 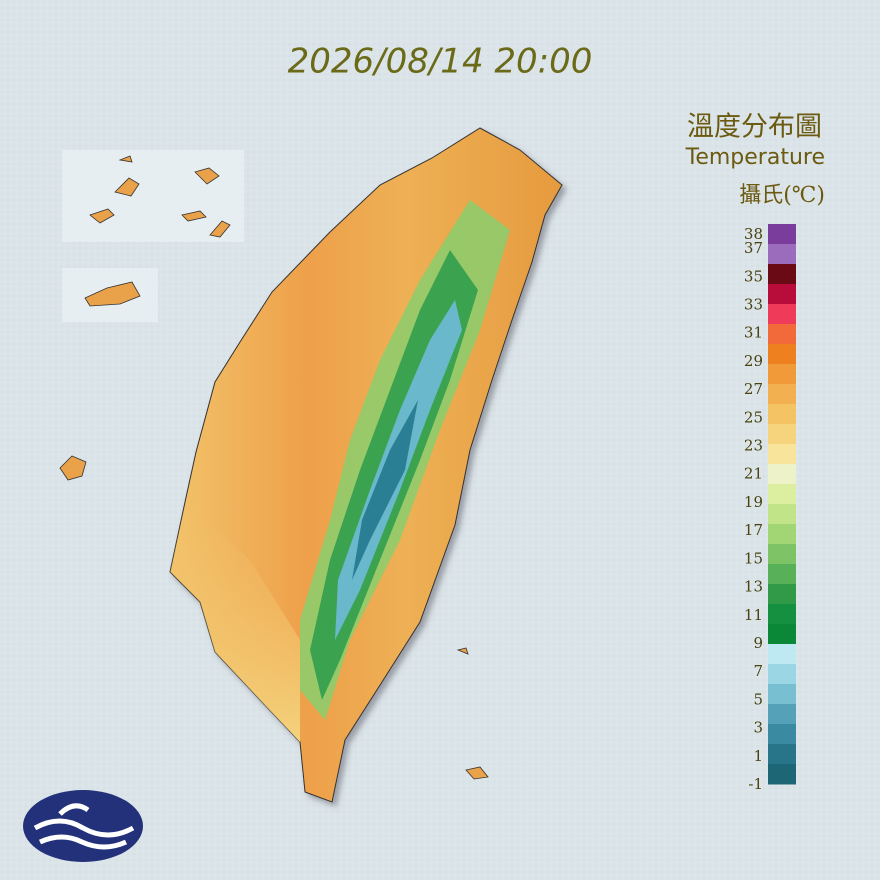 What do you see at coordinates (83, 826) in the screenshot?
I see `logo` at bounding box center [83, 826].